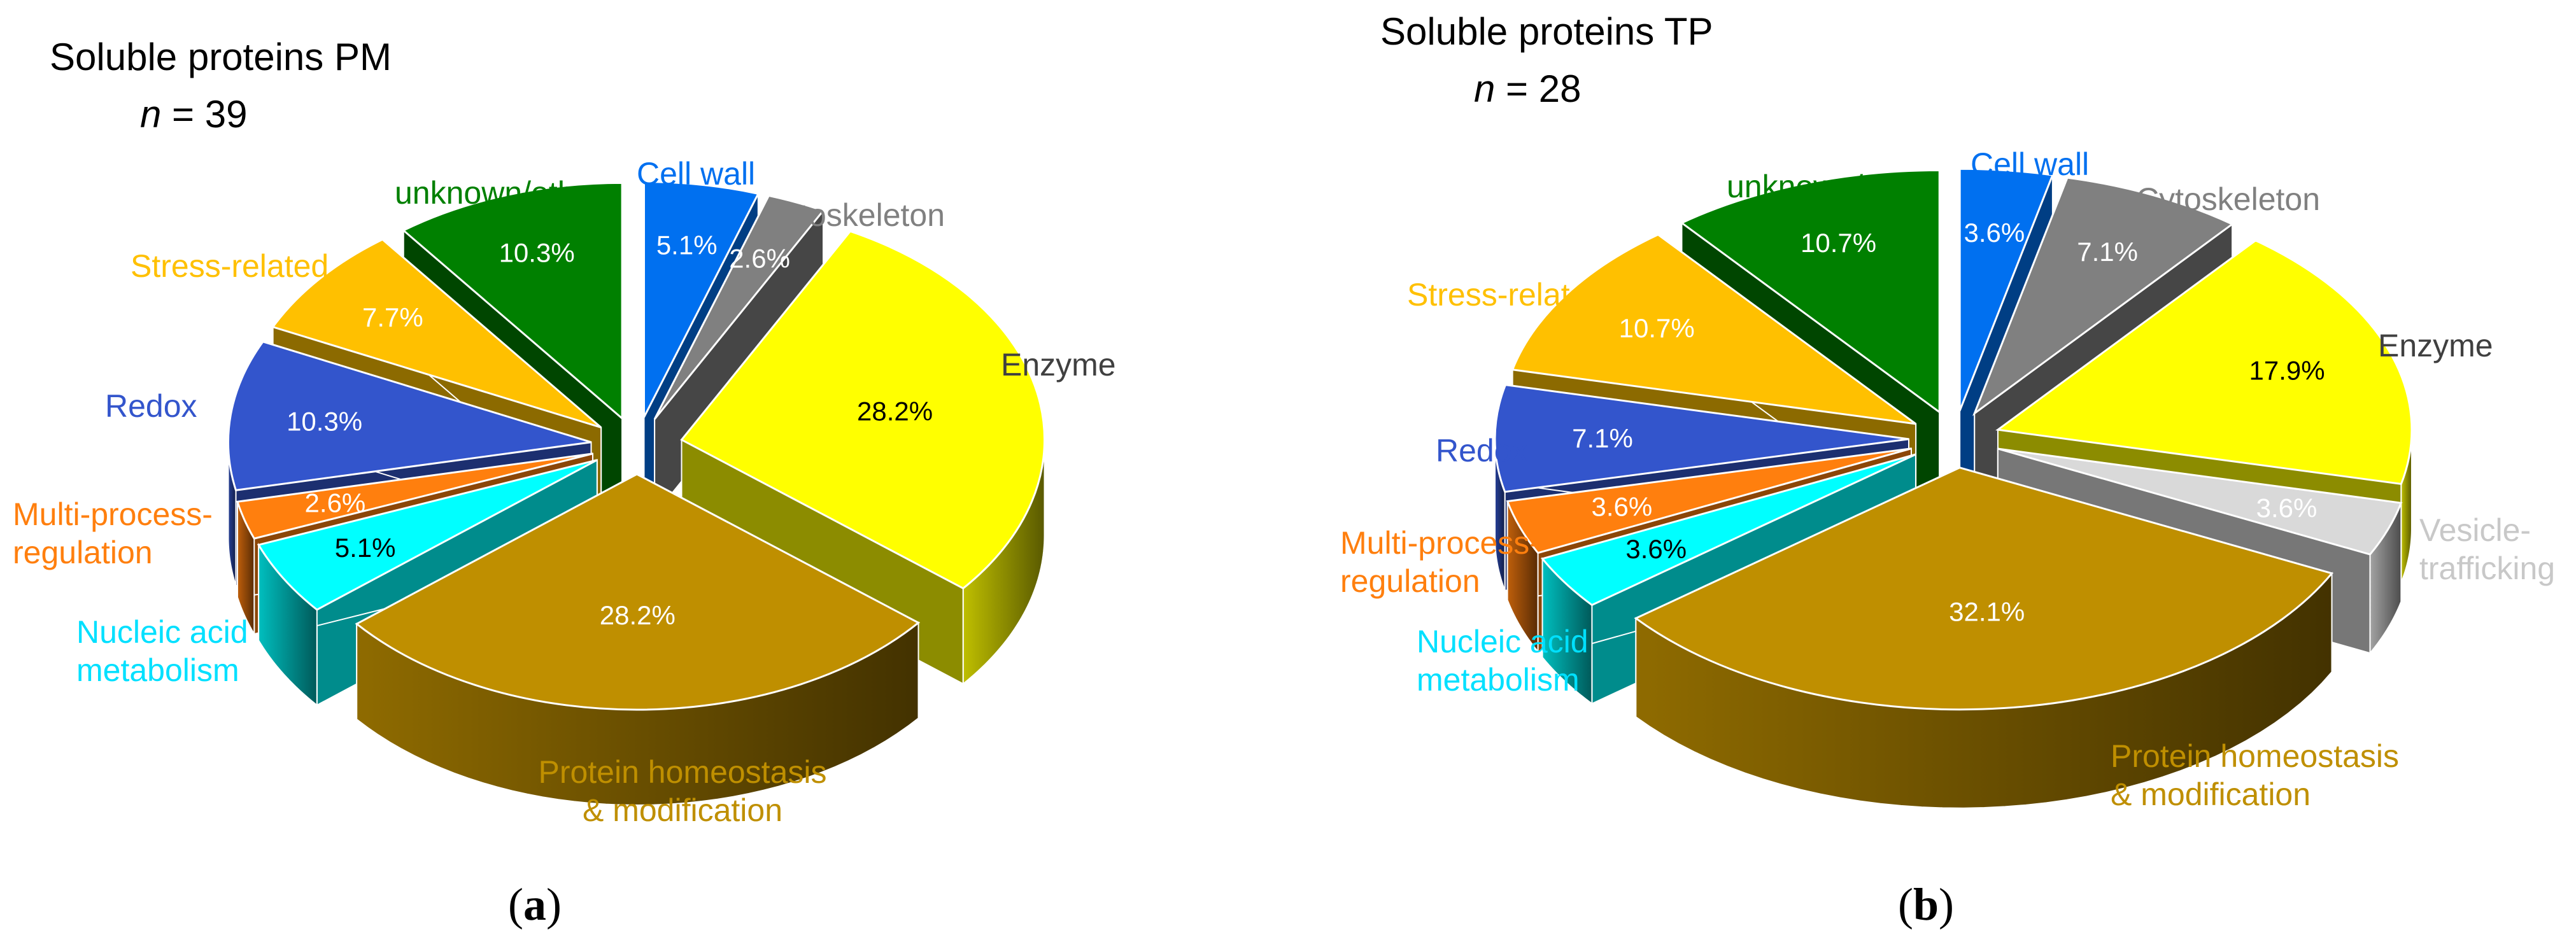 The height and width of the screenshot is (942, 2576). I want to click on value-label-unknown-other: 10.7%, so click(1838, 243).